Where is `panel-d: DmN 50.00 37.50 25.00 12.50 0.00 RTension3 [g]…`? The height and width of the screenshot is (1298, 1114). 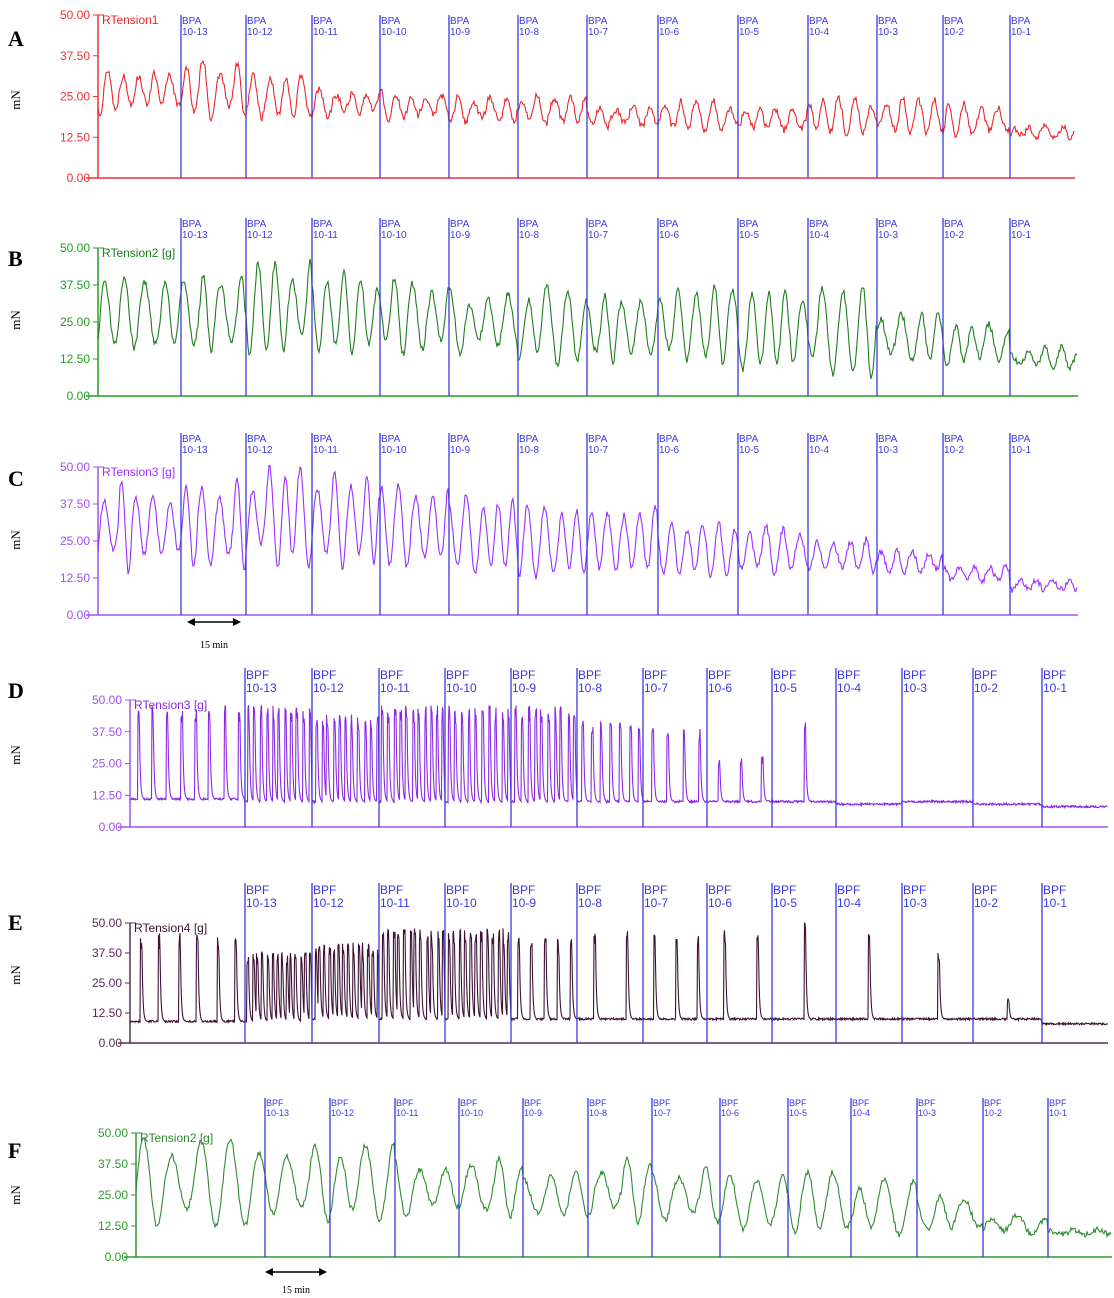 panel-d: DmN 50.00 37.50 25.00 12.50 0.00 RTension3 [g]… is located at coordinates (558, 751).